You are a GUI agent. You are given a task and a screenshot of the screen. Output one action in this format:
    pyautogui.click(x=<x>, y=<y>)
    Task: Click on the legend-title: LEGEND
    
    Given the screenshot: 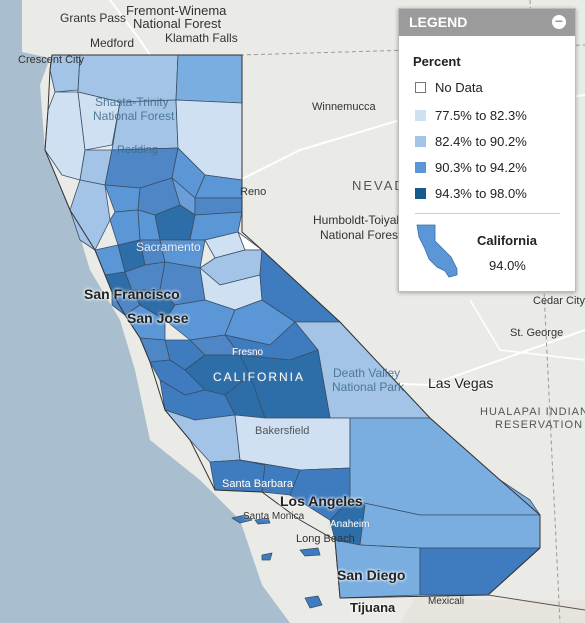 What is the action you would take?
    pyautogui.click(x=438, y=22)
    